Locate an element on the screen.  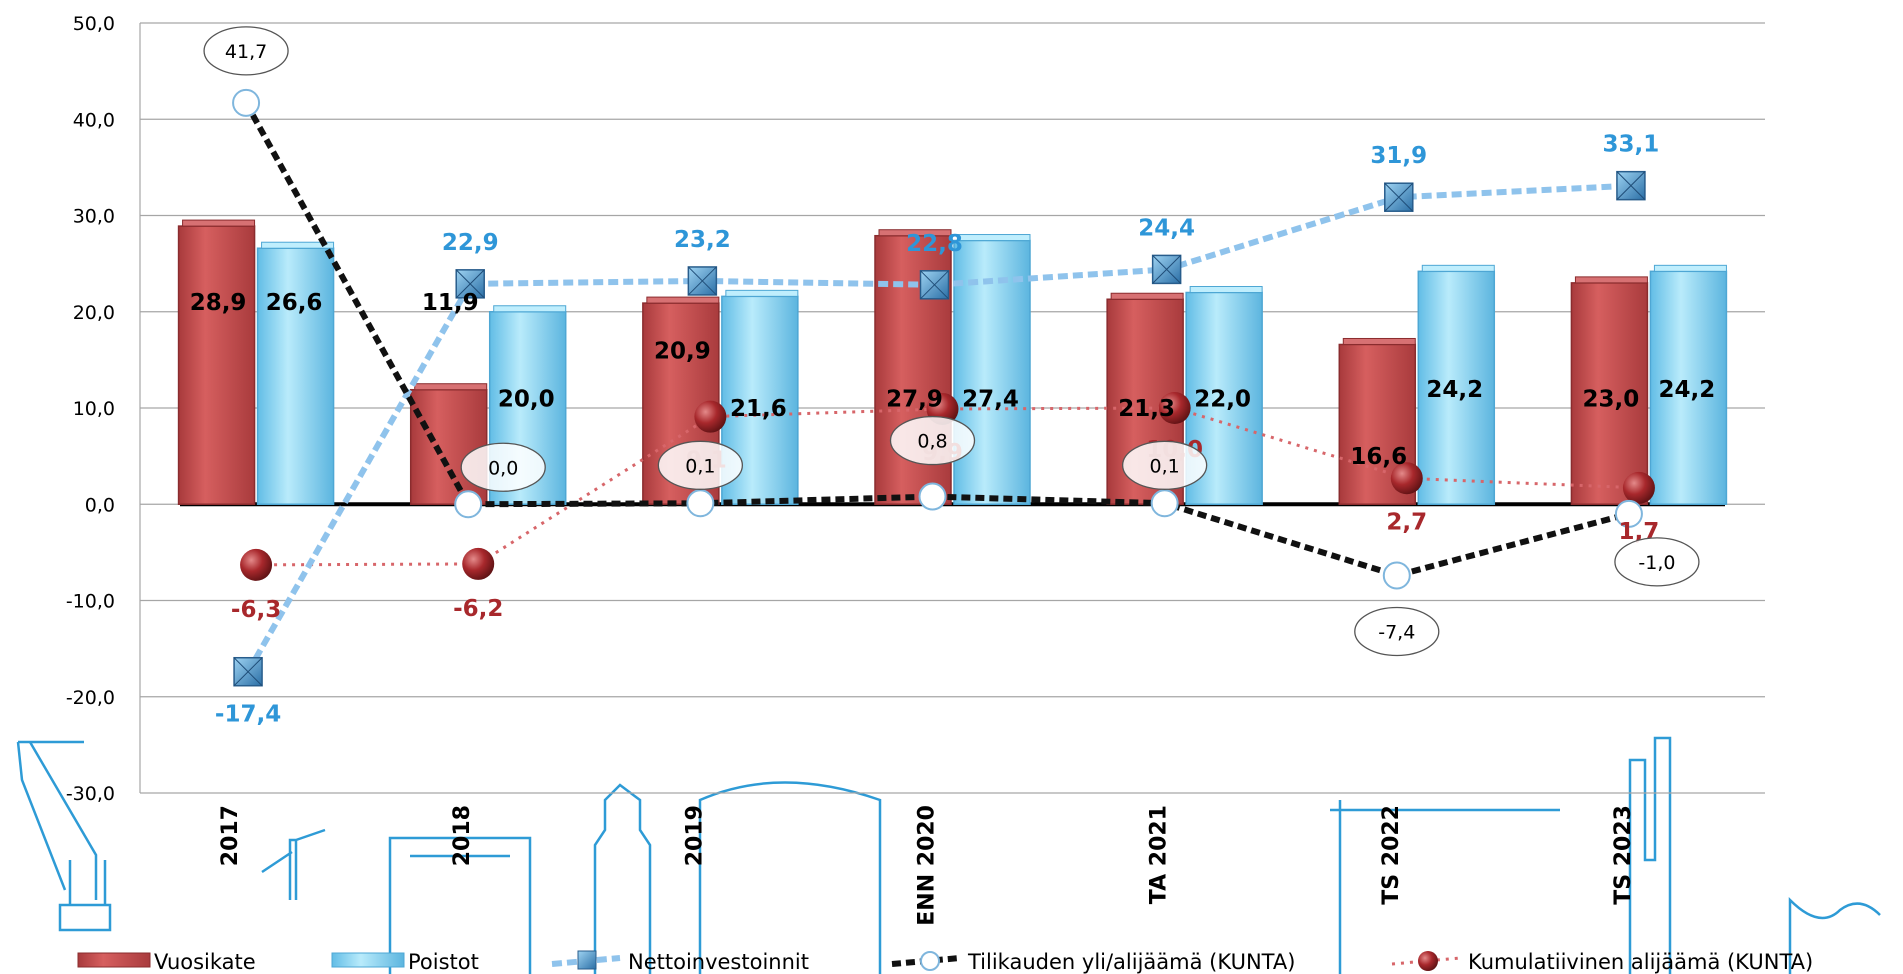
data-label-nettoinvestoinnit: 22,9 is located at coordinates (470, 243).